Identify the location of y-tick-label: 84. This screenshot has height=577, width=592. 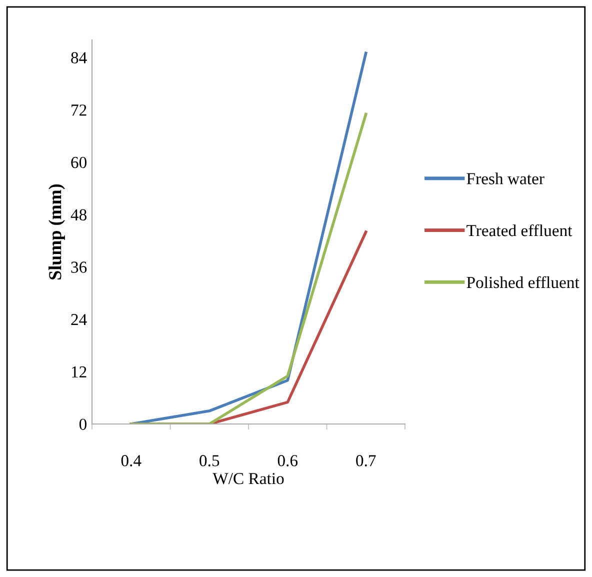
(79, 58).